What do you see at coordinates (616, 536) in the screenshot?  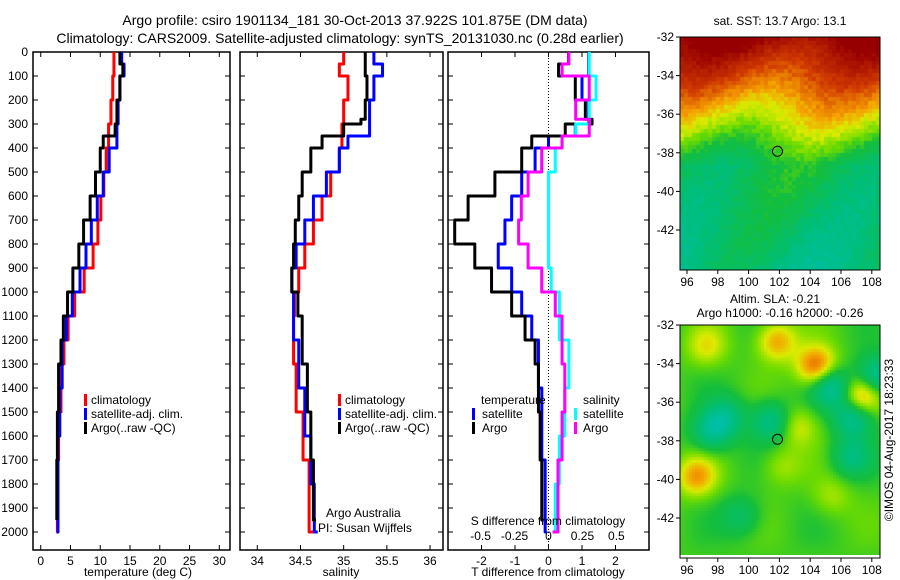 I see `x2-tick-label: 0.5` at bounding box center [616, 536].